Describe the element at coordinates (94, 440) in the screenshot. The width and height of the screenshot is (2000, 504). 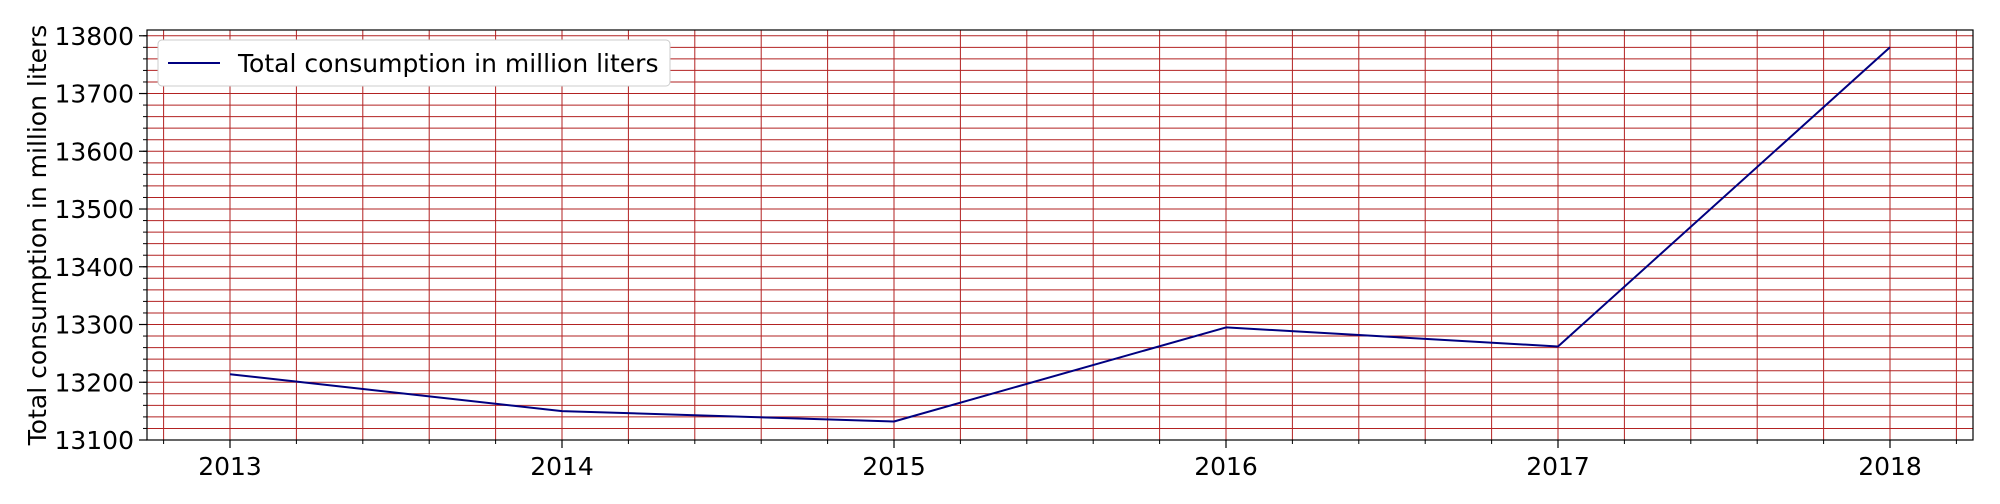
I see `y-tick-label: 13100` at that location.